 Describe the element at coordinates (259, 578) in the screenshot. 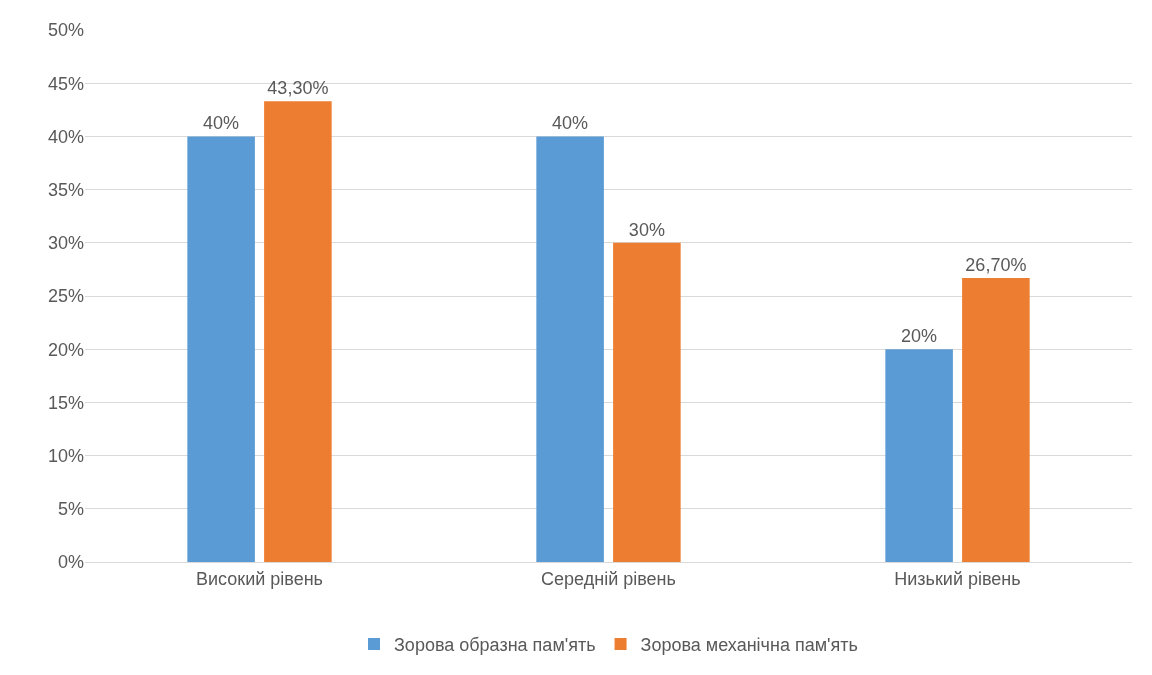

I see `x-tick-label: Високий рівень` at that location.